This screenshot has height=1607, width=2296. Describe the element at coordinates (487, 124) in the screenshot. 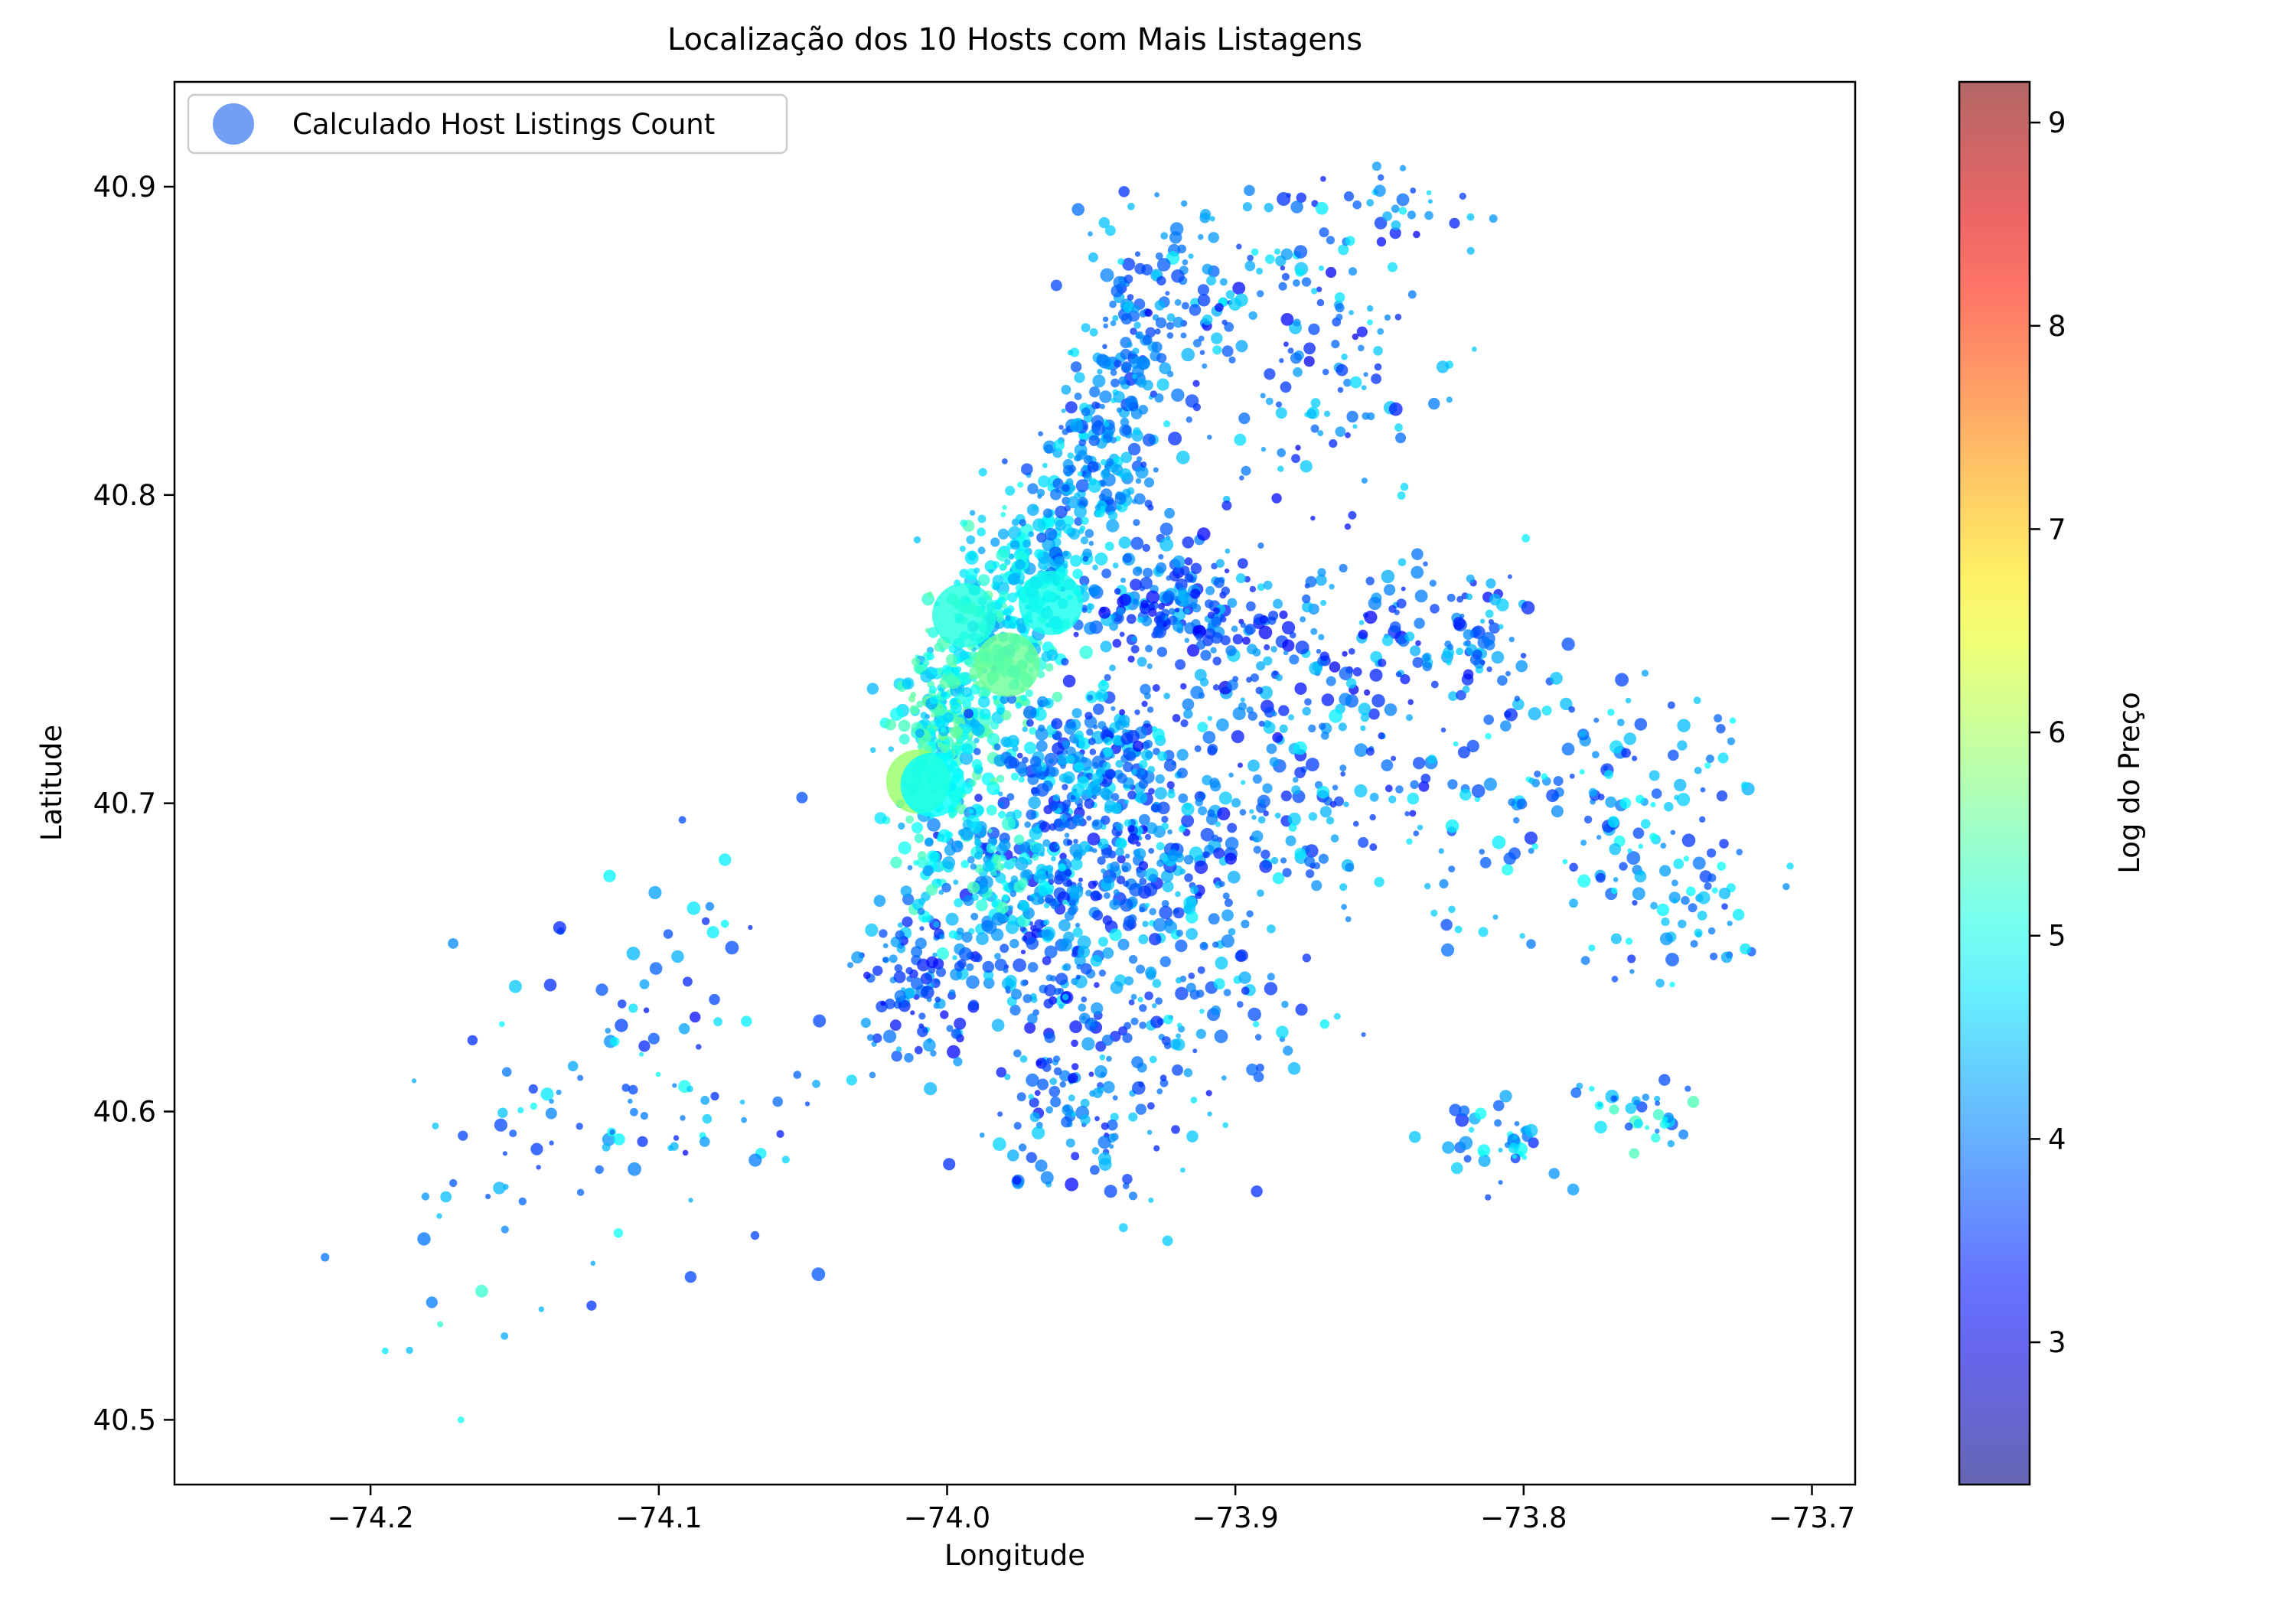

I see `legend: Calculado Host Listings Count` at that location.